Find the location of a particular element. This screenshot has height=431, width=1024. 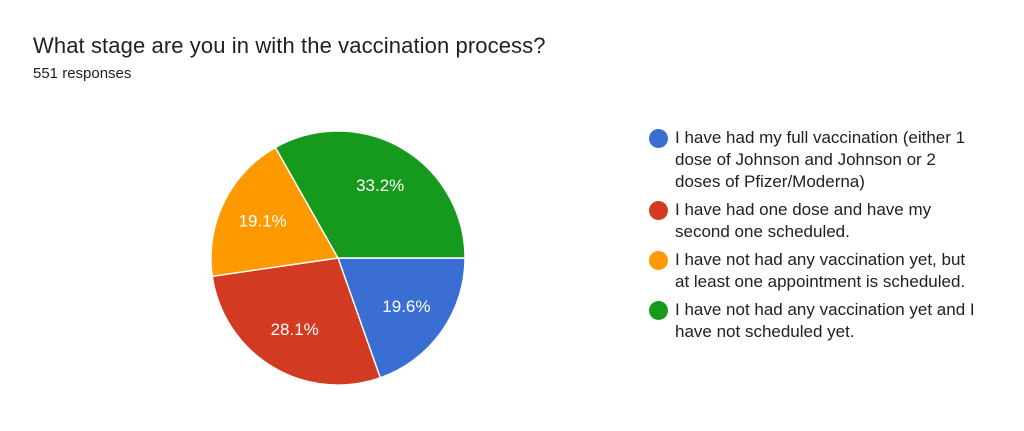

pie-chart: 19.6% 28.1% 19.1% 33.2% is located at coordinates (338, 258).